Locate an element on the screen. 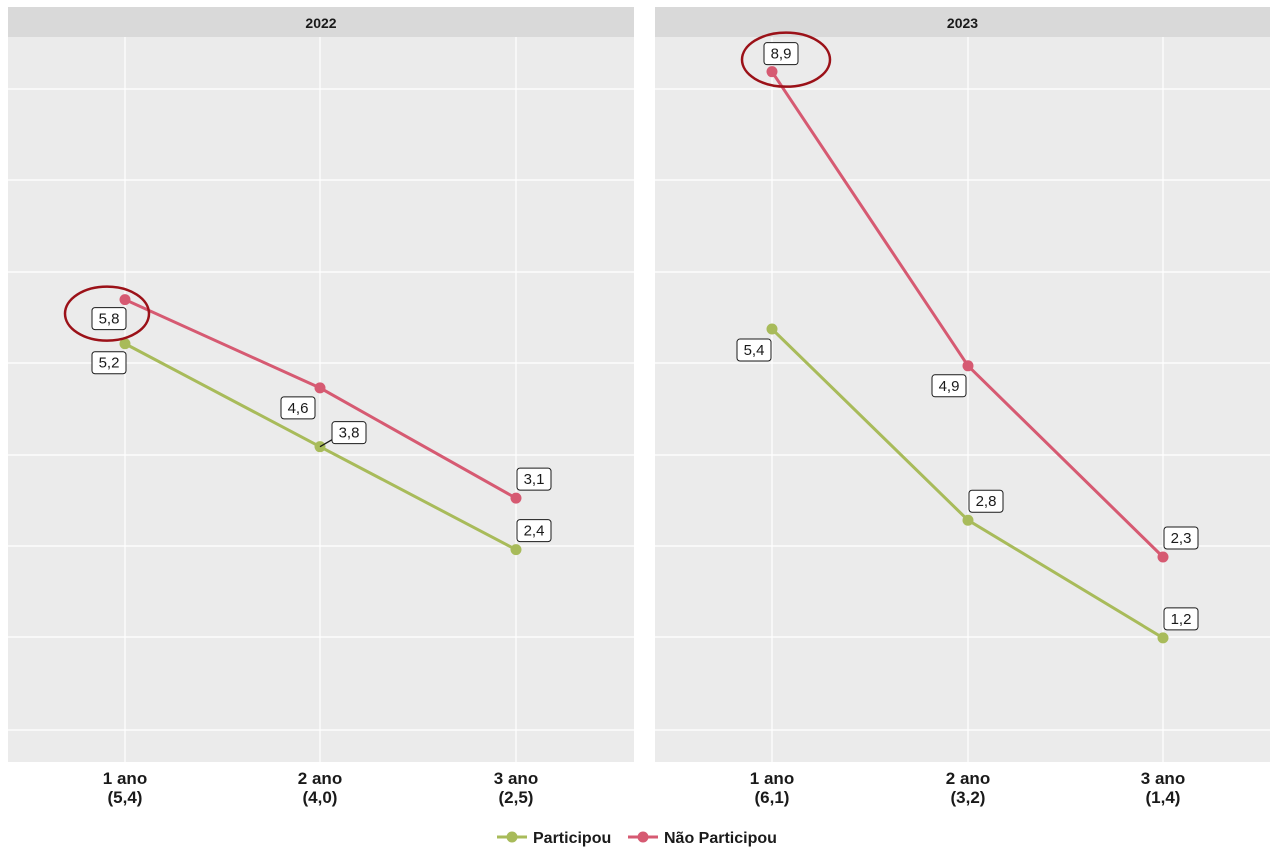  legend-label: Não Participou is located at coordinates (720, 838).